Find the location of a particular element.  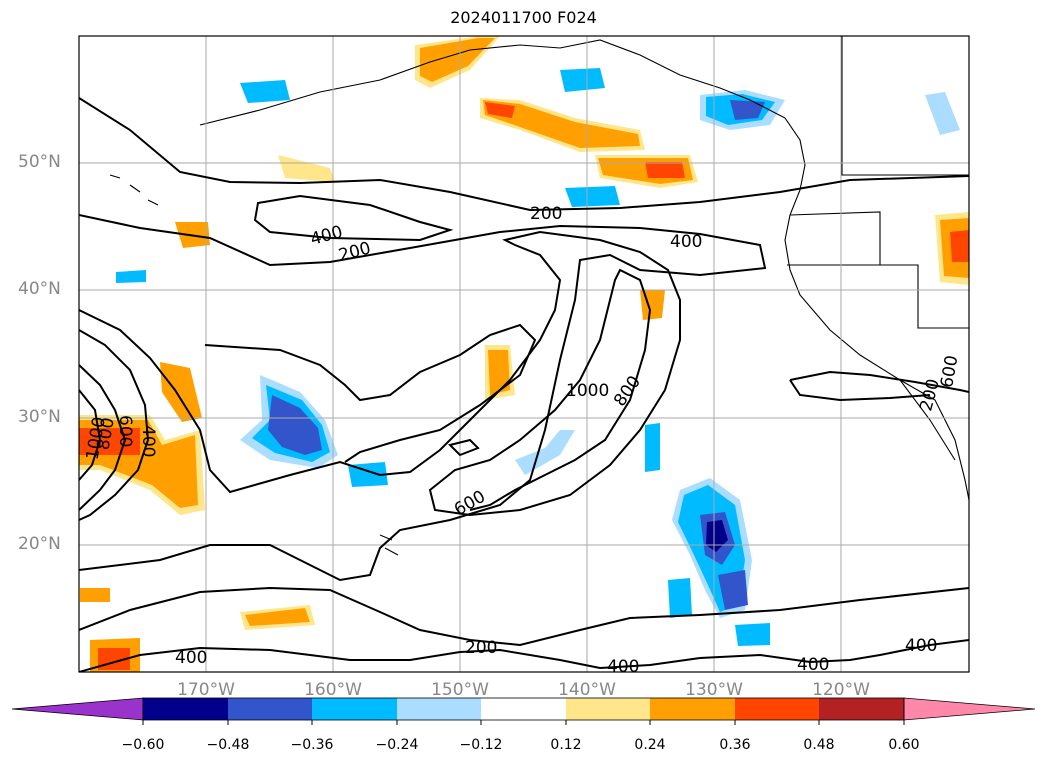

lat-label: 40°N is located at coordinates (39, 289).